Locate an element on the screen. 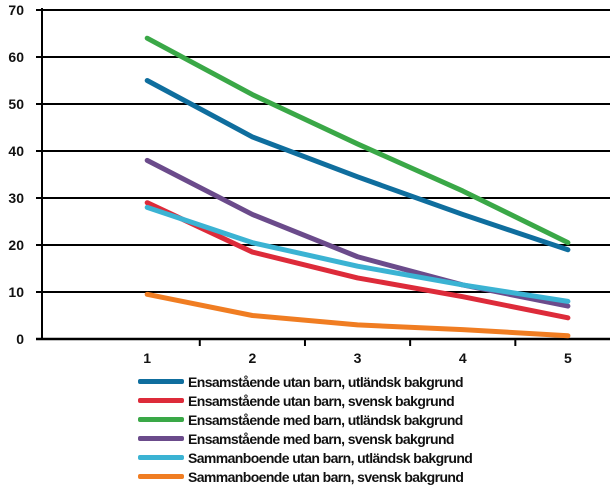  legend-item: Sammanboende utan barn, svensk bakgrund is located at coordinates (305, 476).